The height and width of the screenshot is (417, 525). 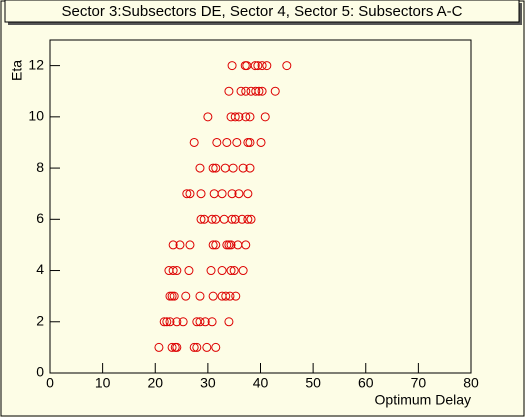 What do you see at coordinates (313, 383) in the screenshot?
I see `x-tick-label: 50` at bounding box center [313, 383].